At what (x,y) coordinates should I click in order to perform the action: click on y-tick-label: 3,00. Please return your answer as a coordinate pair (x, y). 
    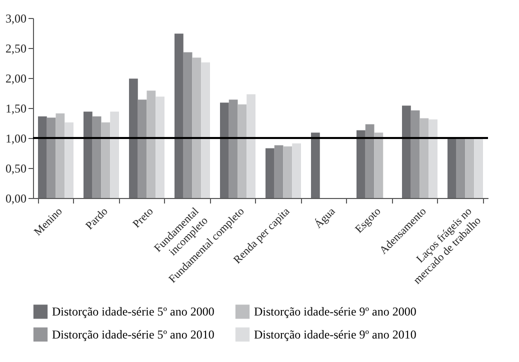
    Looking at the image, I should click on (16, 19).